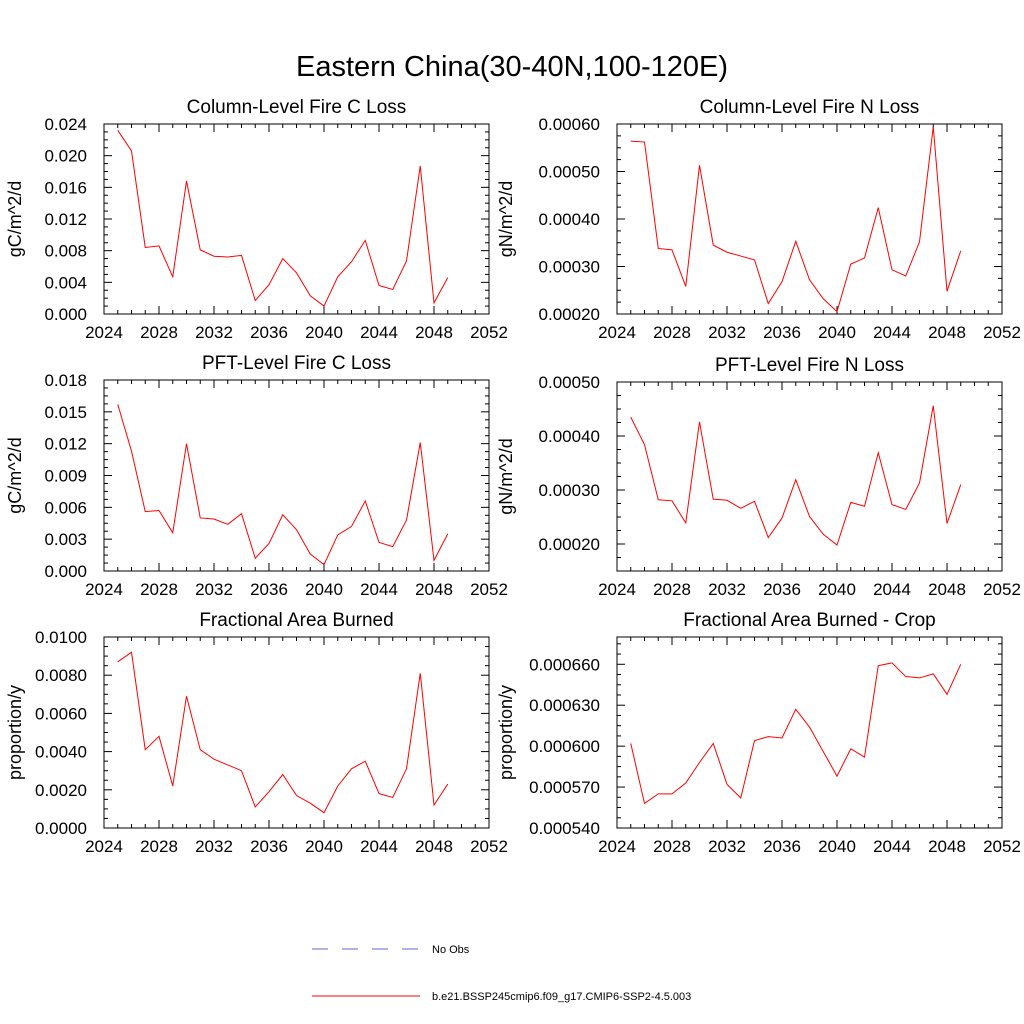 Image resolution: width=1024 pixels, height=1024 pixels. What do you see at coordinates (65, 282) in the screenshot?
I see `y-tick-label: 0.004` at bounding box center [65, 282].